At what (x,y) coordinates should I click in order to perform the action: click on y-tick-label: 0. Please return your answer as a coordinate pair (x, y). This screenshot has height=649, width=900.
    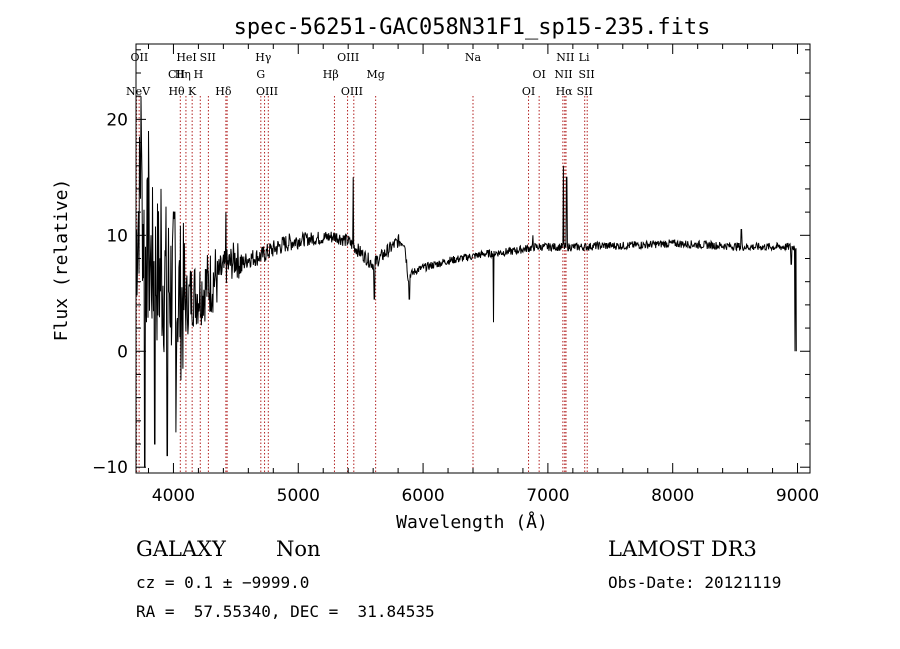
    Looking at the image, I should click on (122, 352).